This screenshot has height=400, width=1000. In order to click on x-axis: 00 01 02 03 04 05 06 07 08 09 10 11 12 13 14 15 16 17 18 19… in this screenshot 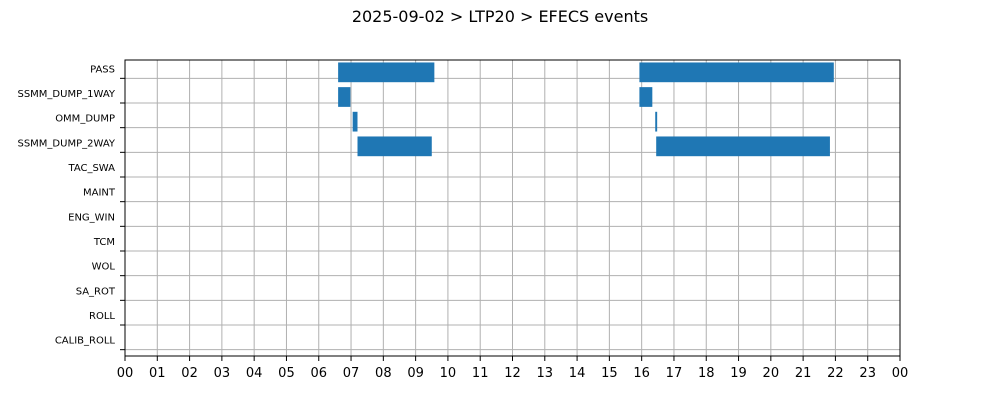, I will do `click(513, 368)`.